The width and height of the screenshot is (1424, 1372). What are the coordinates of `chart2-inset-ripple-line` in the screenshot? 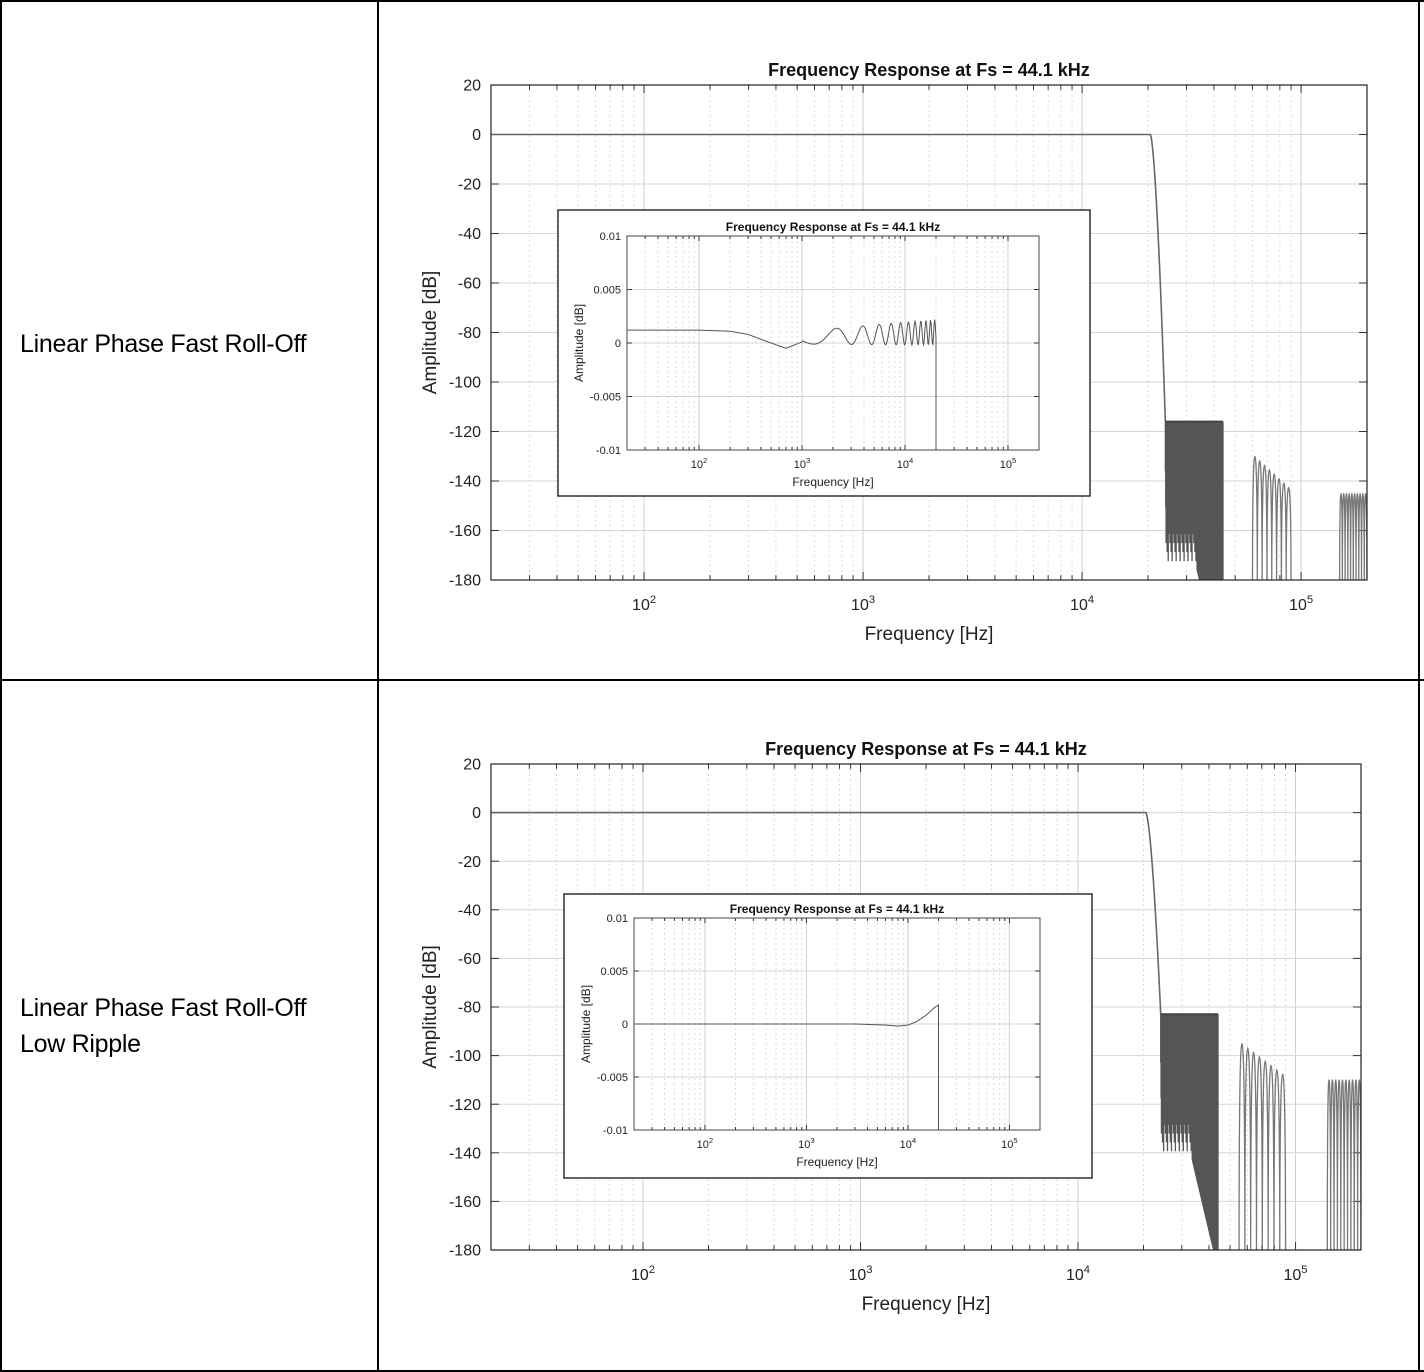 It's located at (786, 1066).